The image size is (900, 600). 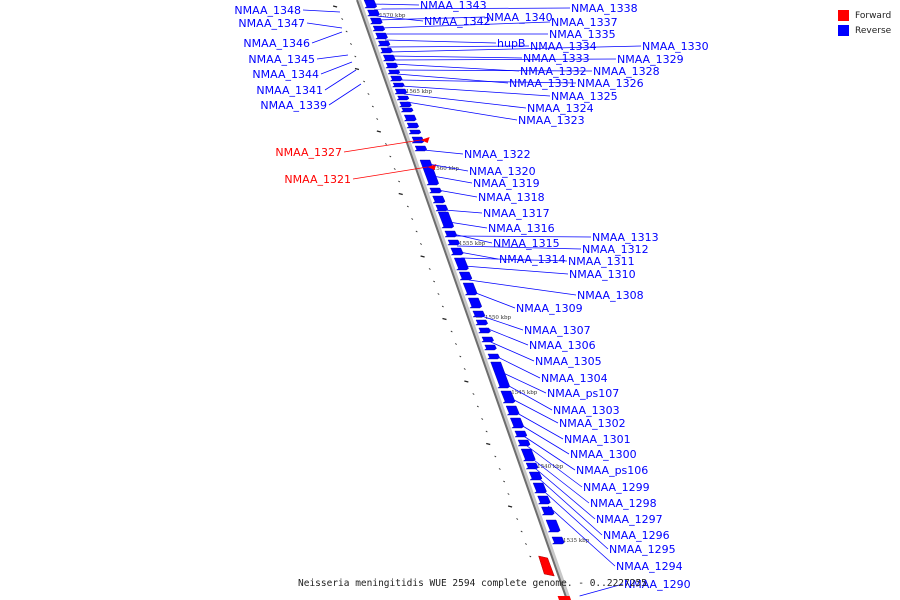 What do you see at coordinates (524, 393) in the screenshot?
I see `ruler-tick-label: 1545 kbp` at bounding box center [524, 393].